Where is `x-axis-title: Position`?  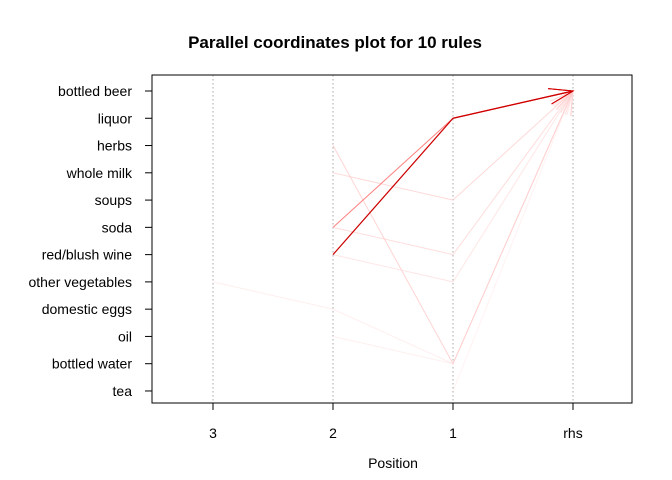 x-axis-title: Position is located at coordinates (393, 463).